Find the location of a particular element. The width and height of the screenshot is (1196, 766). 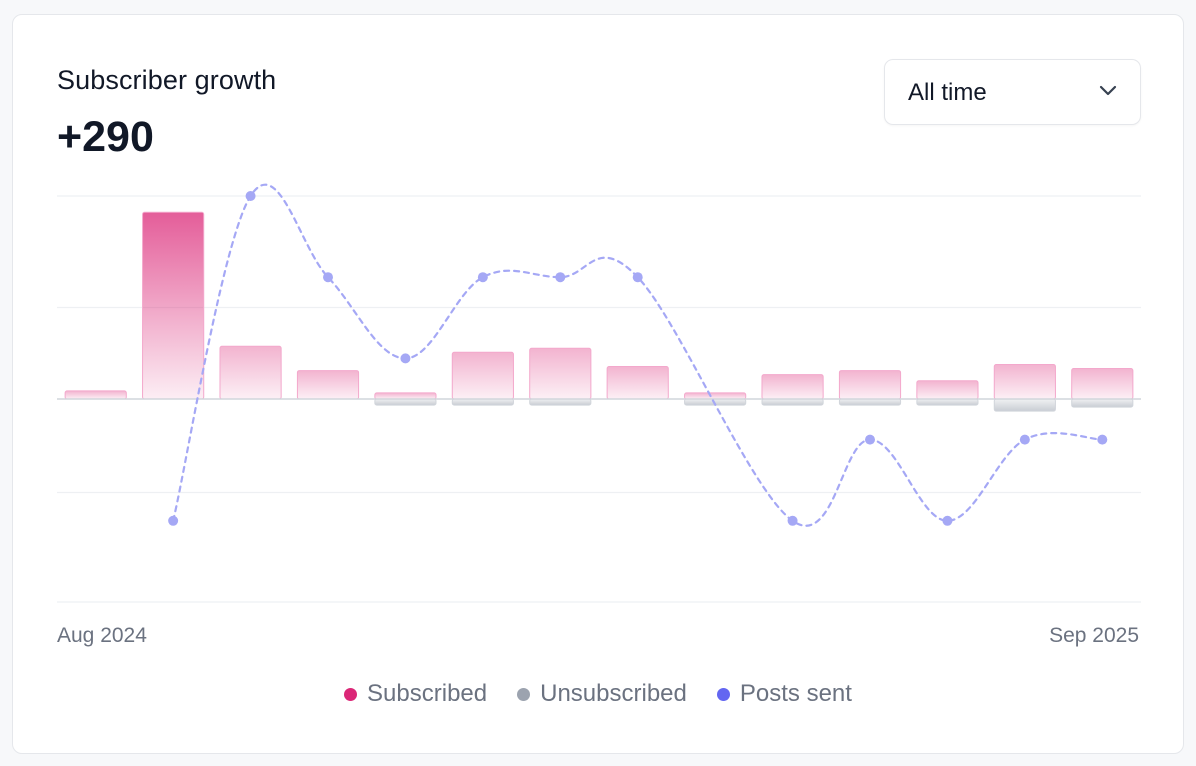

legend-subscribed: Subscribed is located at coordinates (415, 694).